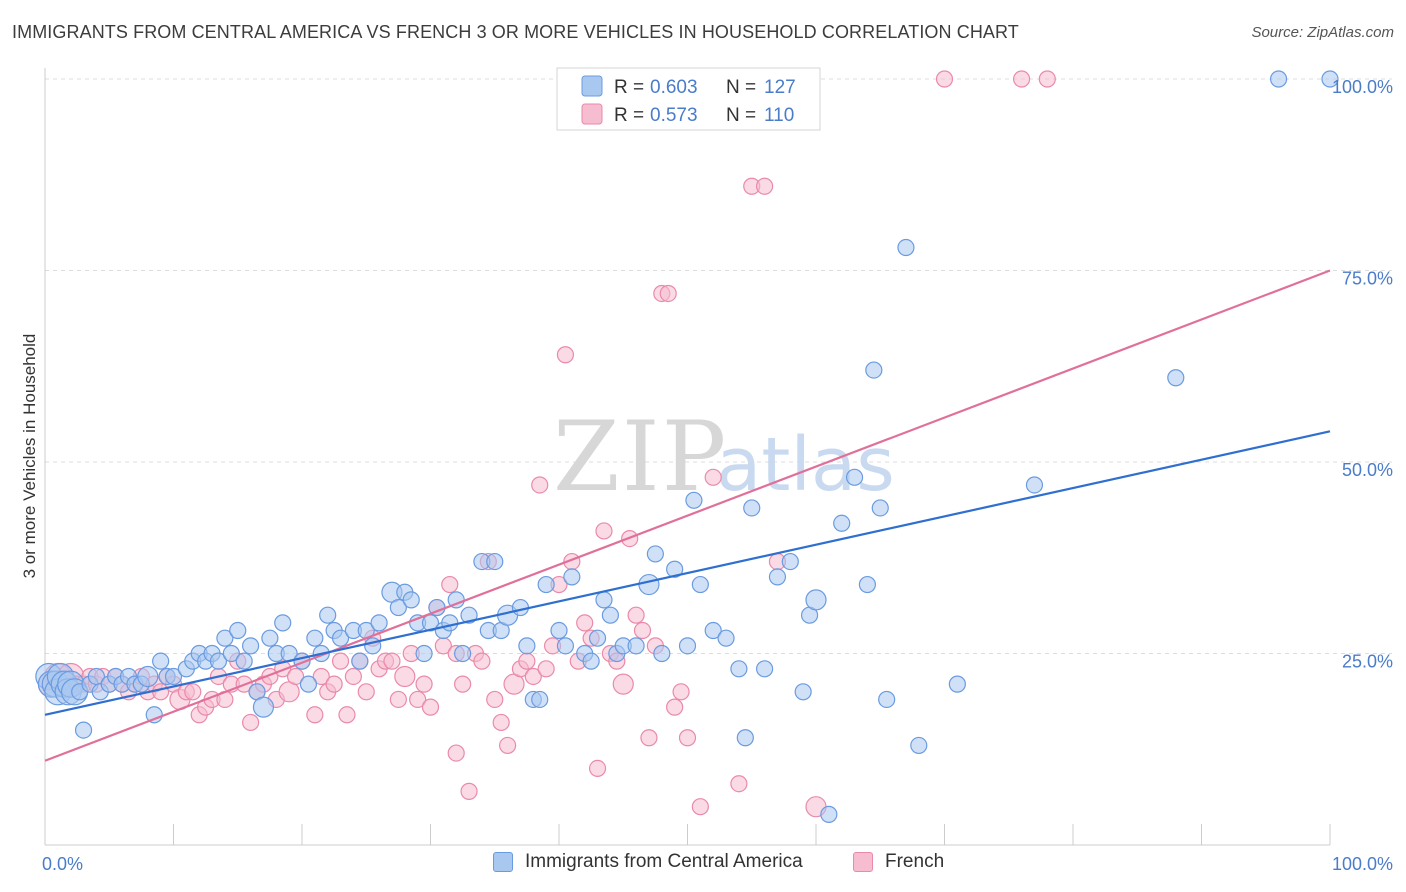 Image resolution: width=1406 pixels, height=892 pixels. What do you see at coordinates (648, 862) in the screenshot?
I see `legend-item-central-america: Immigrants from Central America` at bounding box center [648, 862].